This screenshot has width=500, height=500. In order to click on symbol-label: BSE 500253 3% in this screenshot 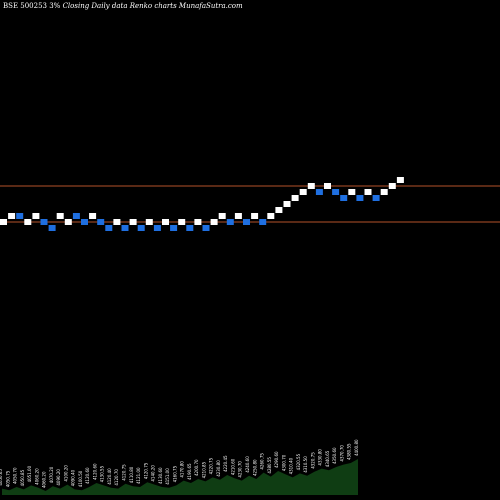, I will do `click(32, 6)`.